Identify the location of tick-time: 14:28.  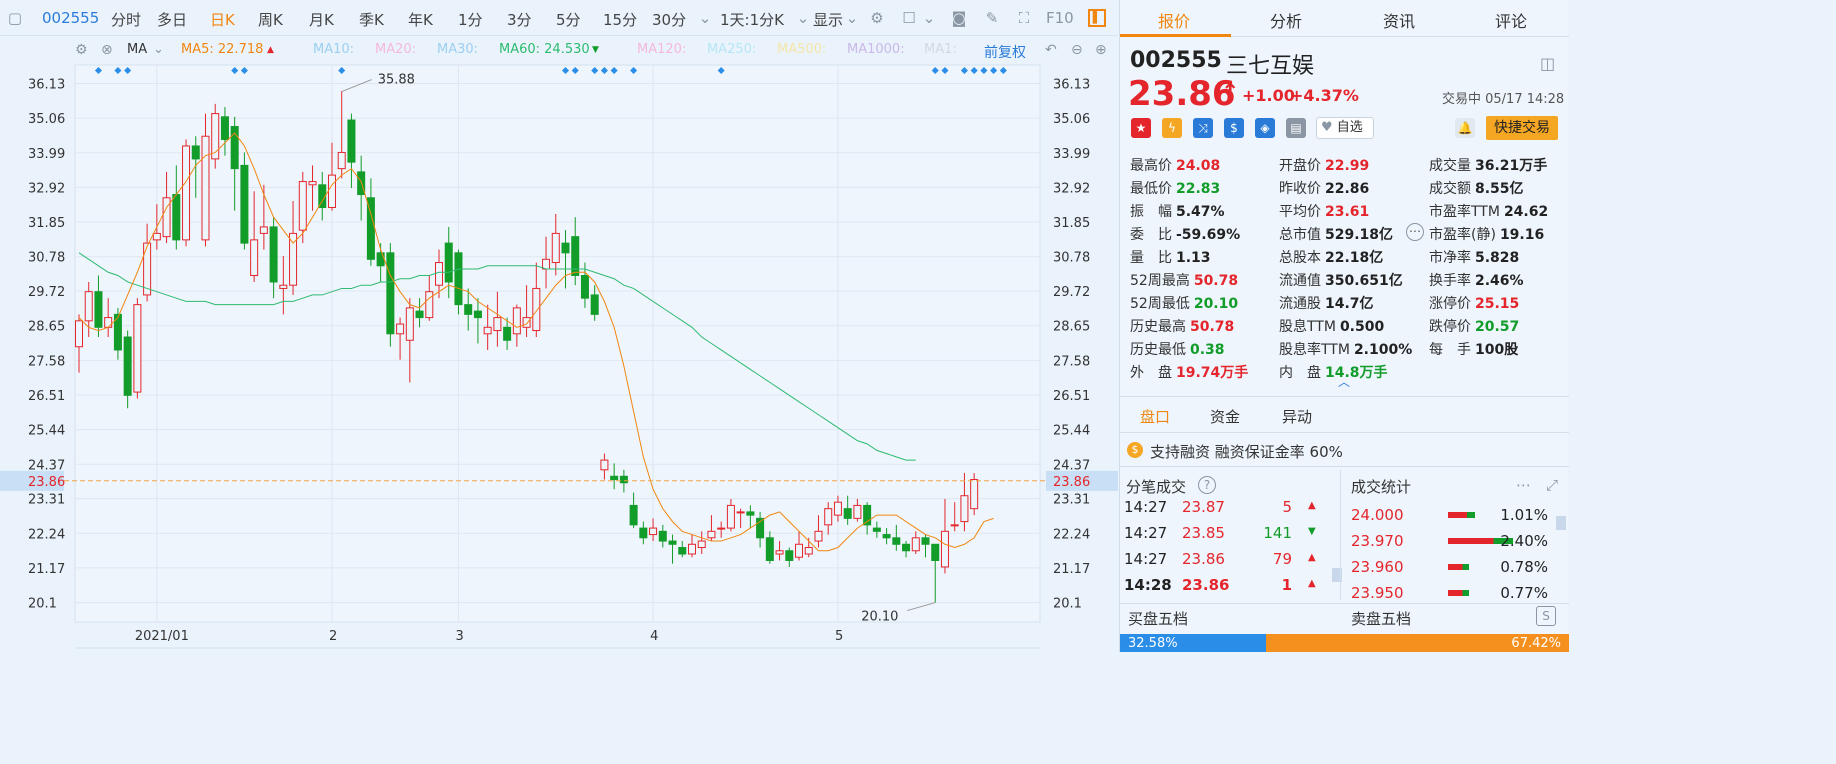
(1148, 585).